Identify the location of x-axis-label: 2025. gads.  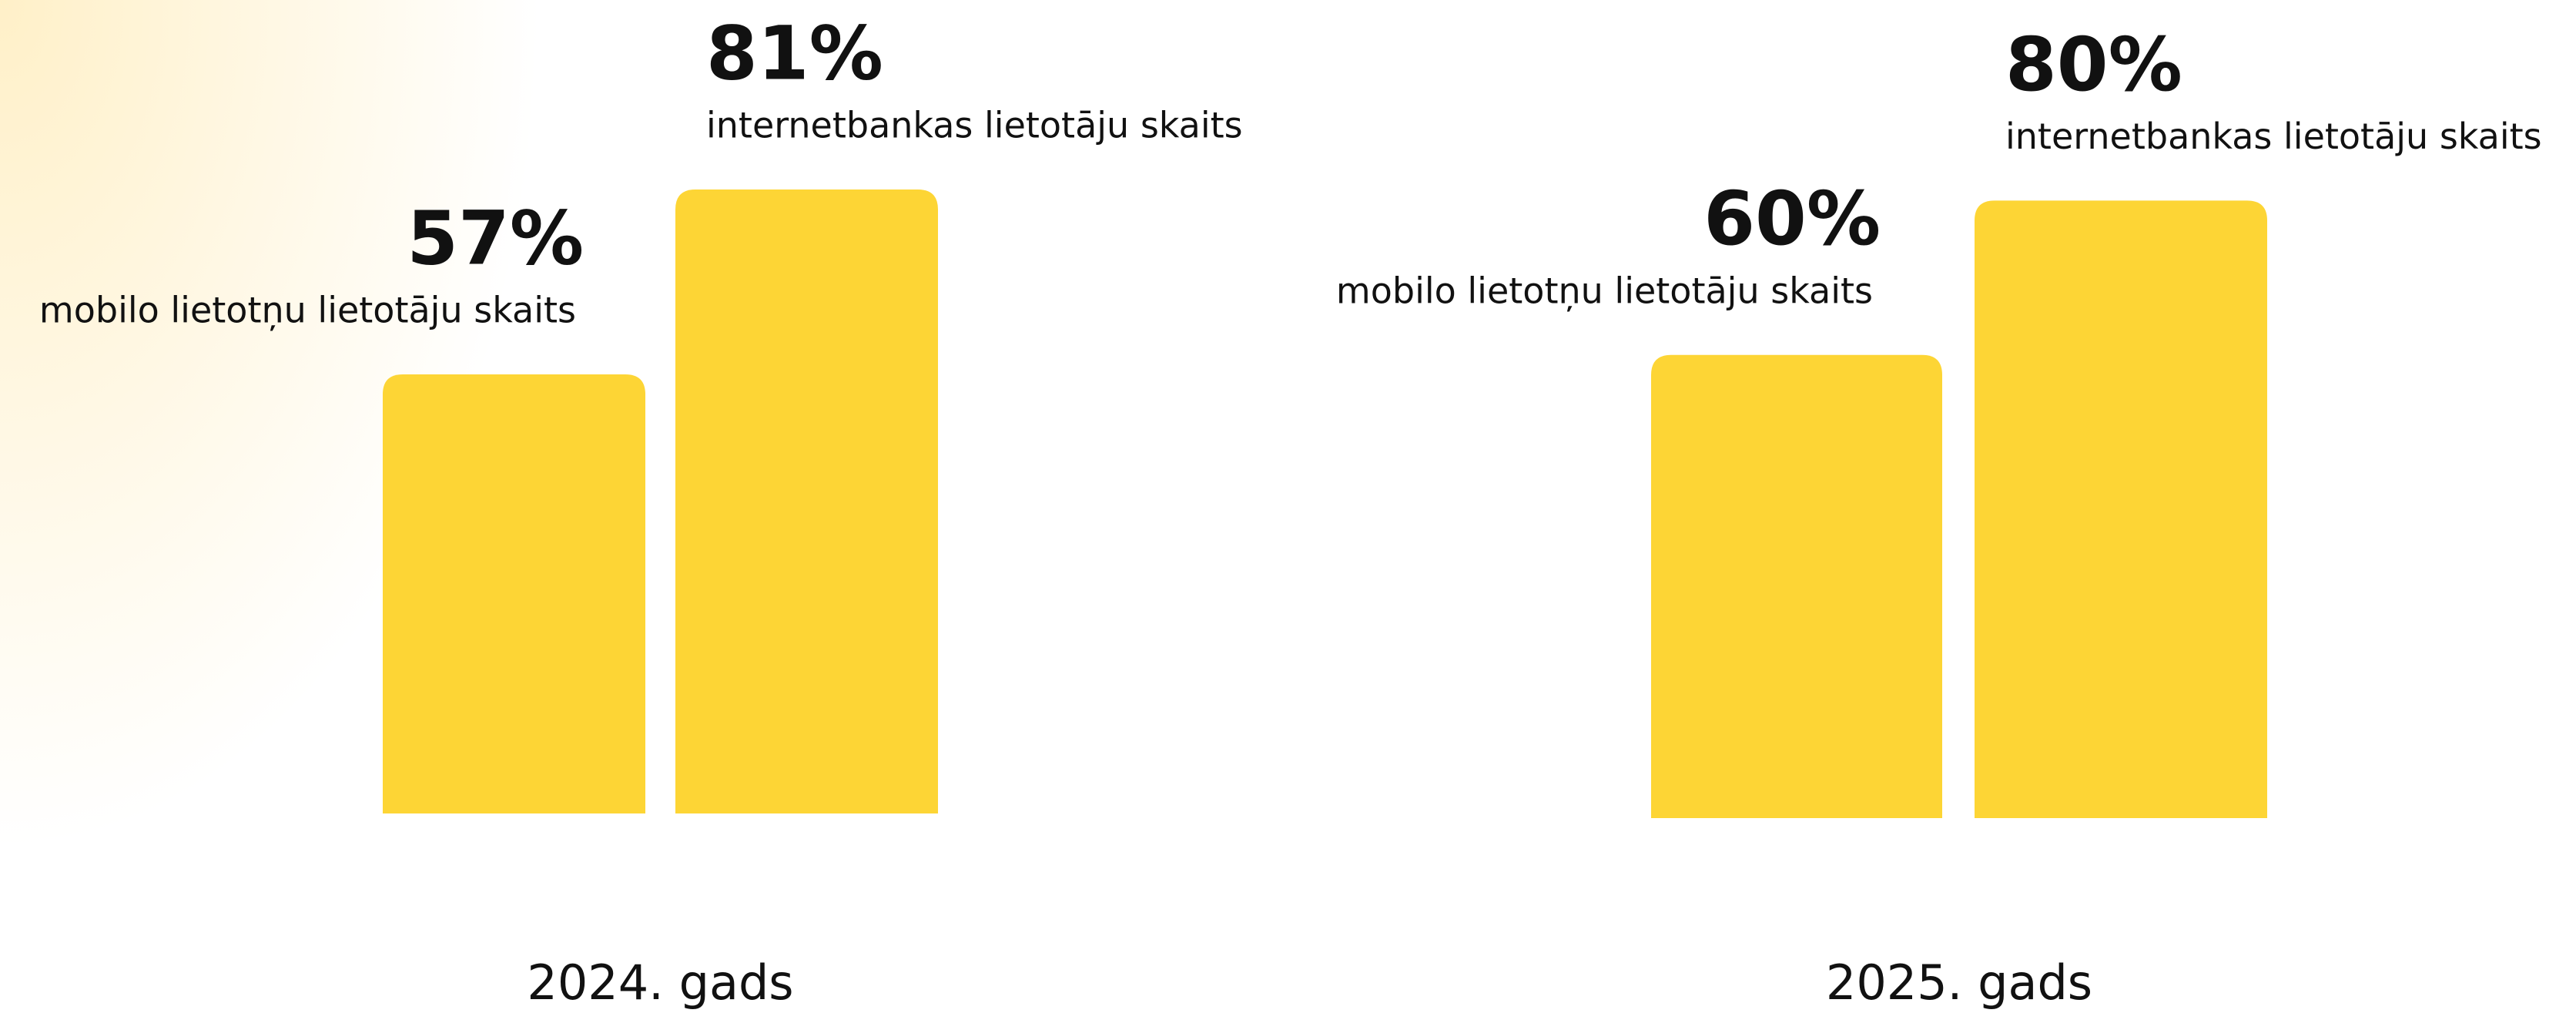
(1959, 982).